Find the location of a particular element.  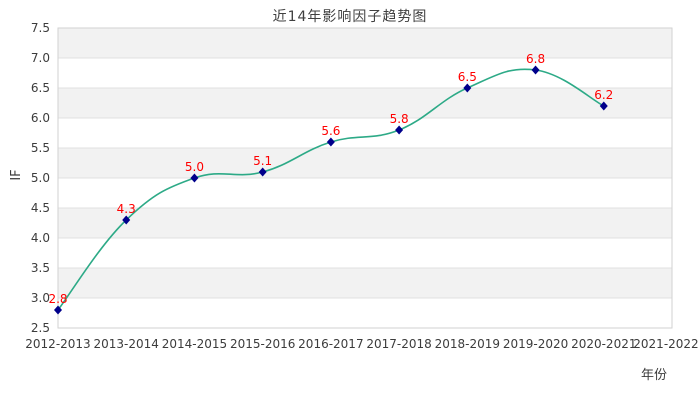

y-tick-label: 3.0 is located at coordinates (40, 298).